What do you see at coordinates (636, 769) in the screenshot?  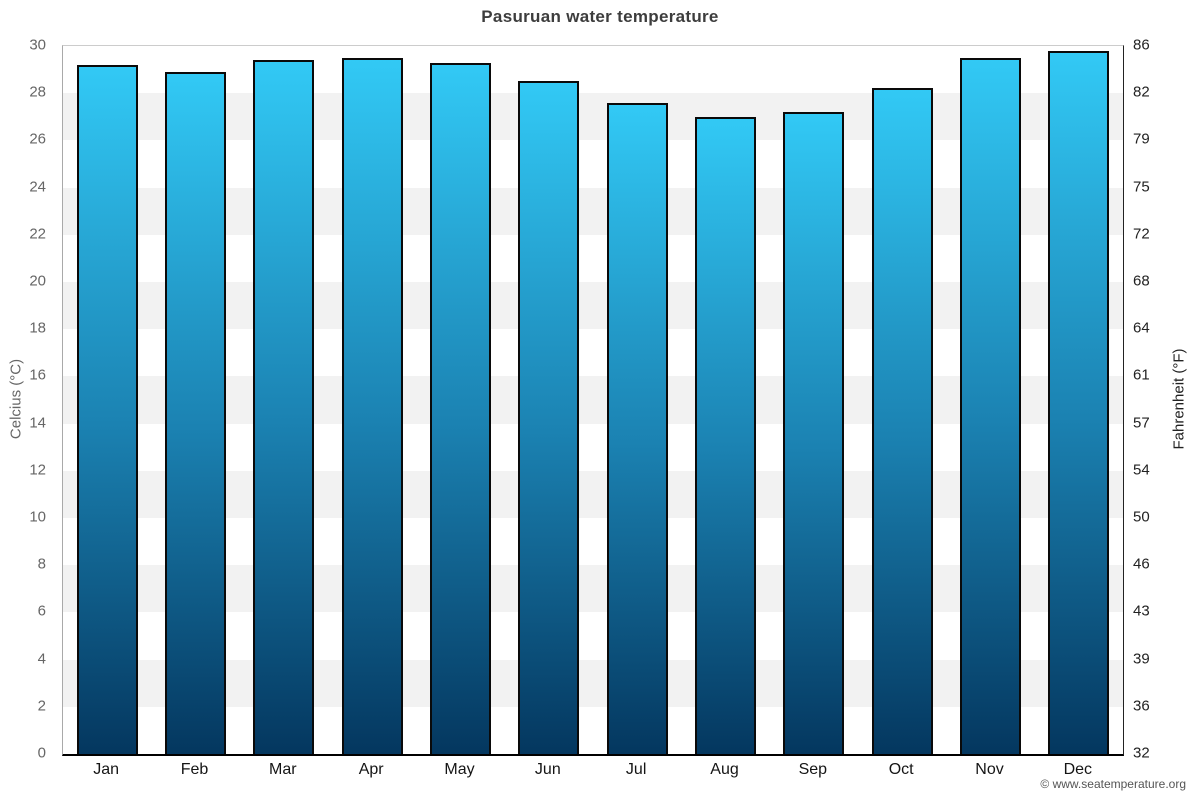 I see `month-tick-jul: Jul` at bounding box center [636, 769].